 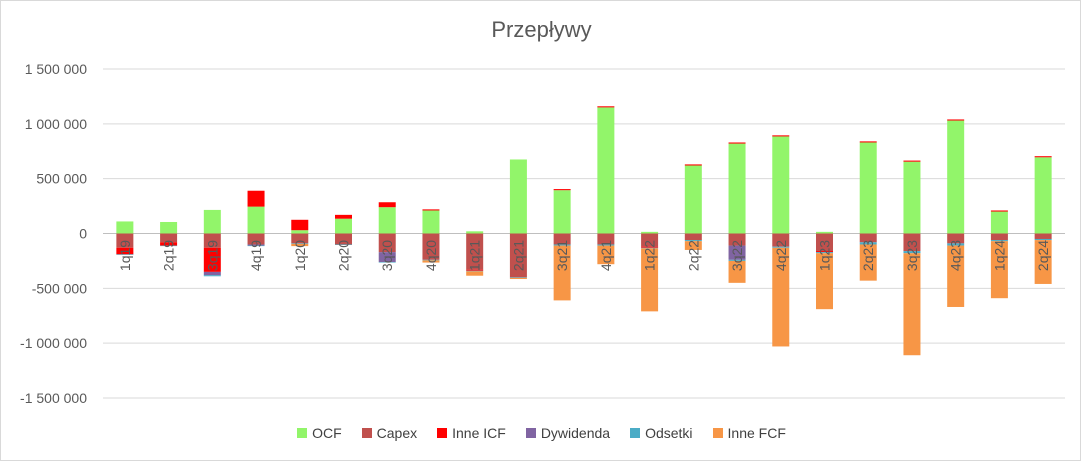 What do you see at coordinates (53, 398) in the screenshot?
I see `y-tick-label: -1 500 000` at bounding box center [53, 398].